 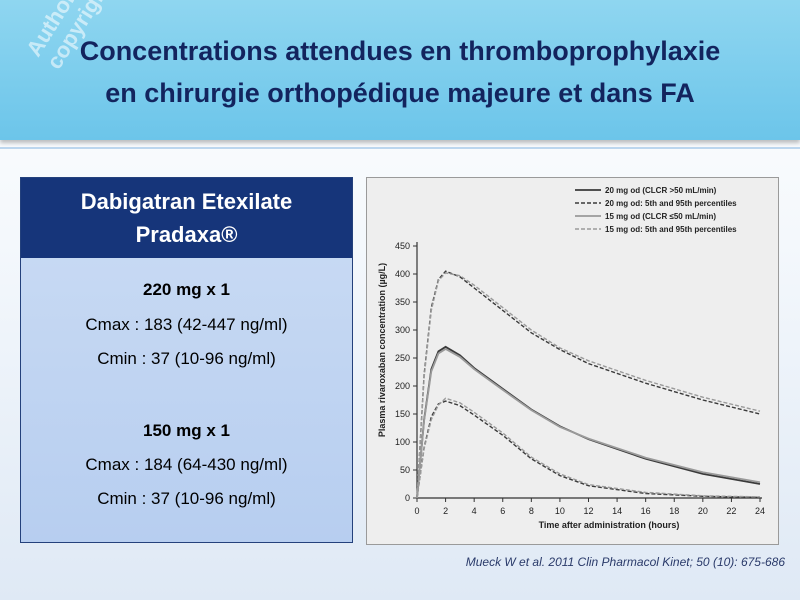 I want to click on dose-150-cmin: Cmin : 37 (10-96 ng/ml), so click(x=186, y=498).